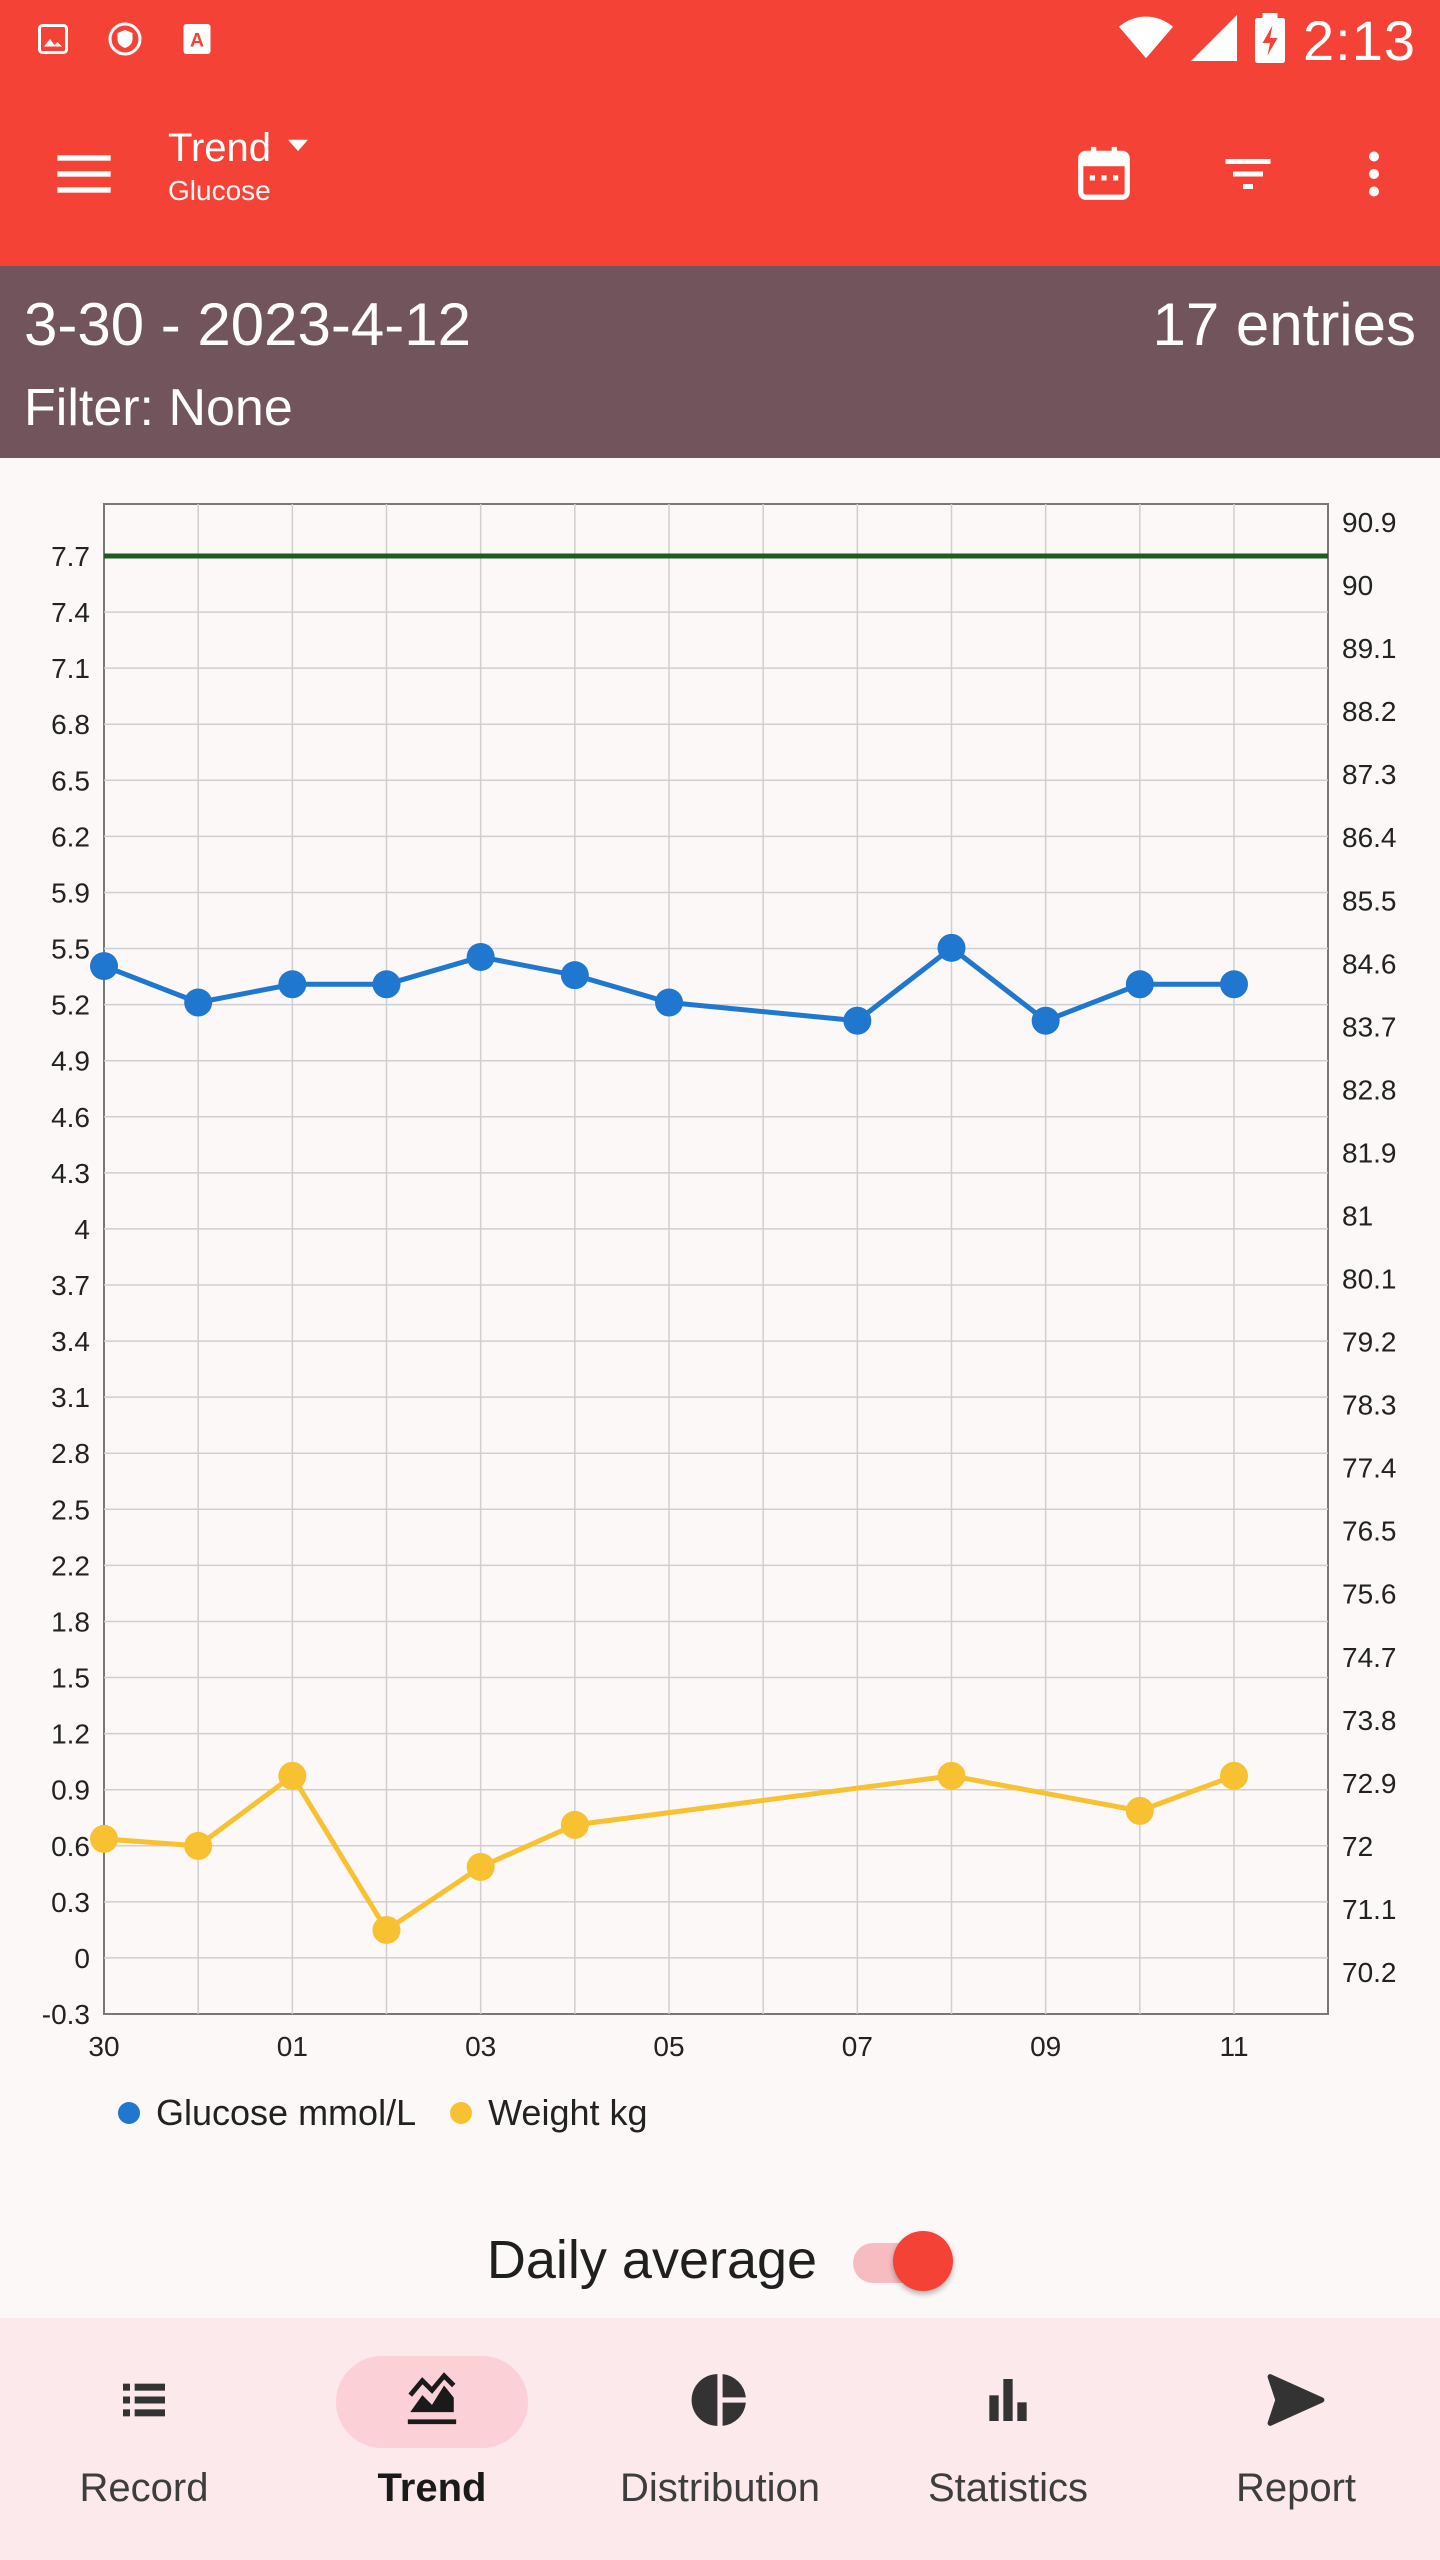 This screenshot has width=1440, height=2560. Describe the element at coordinates (1008, 2402) in the screenshot. I see `nav-statistics-pill` at that location.